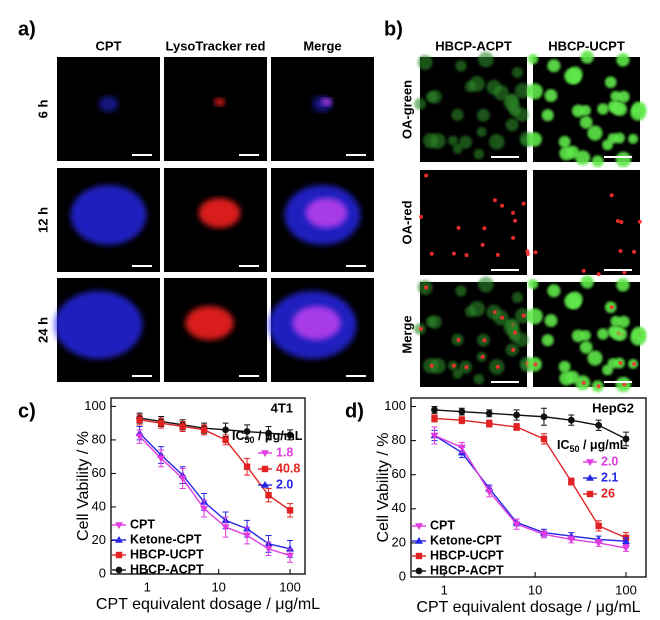  What do you see at coordinates (399, 507) in the screenshot?
I see `y-tick-label: 40` at bounding box center [399, 507].